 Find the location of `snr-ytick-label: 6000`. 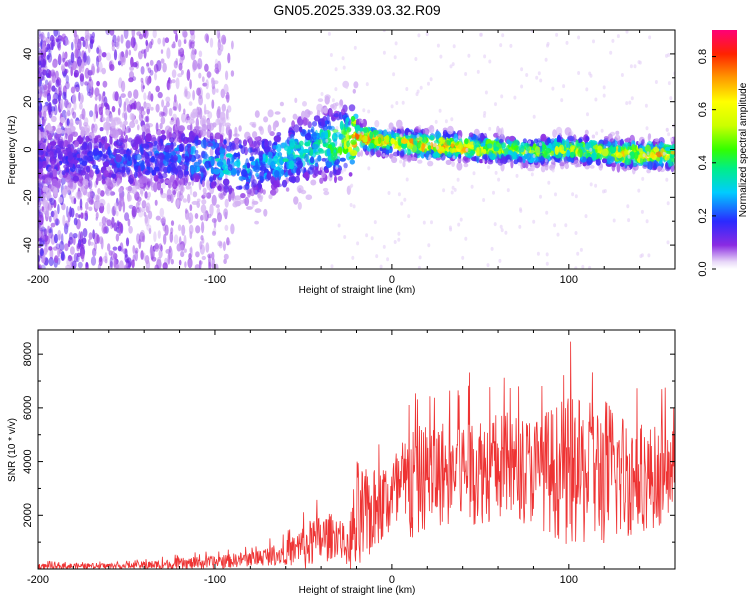

snr-ytick-label: 6000 is located at coordinates (28, 408).